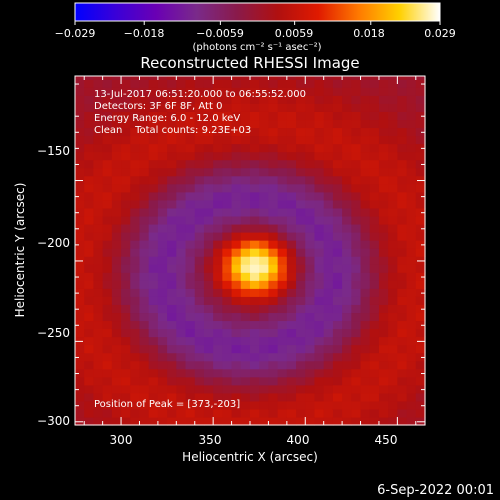  I want to click on annotation-energy-range: Energy Range: 6.0 - 12.0 keV, so click(167, 118).